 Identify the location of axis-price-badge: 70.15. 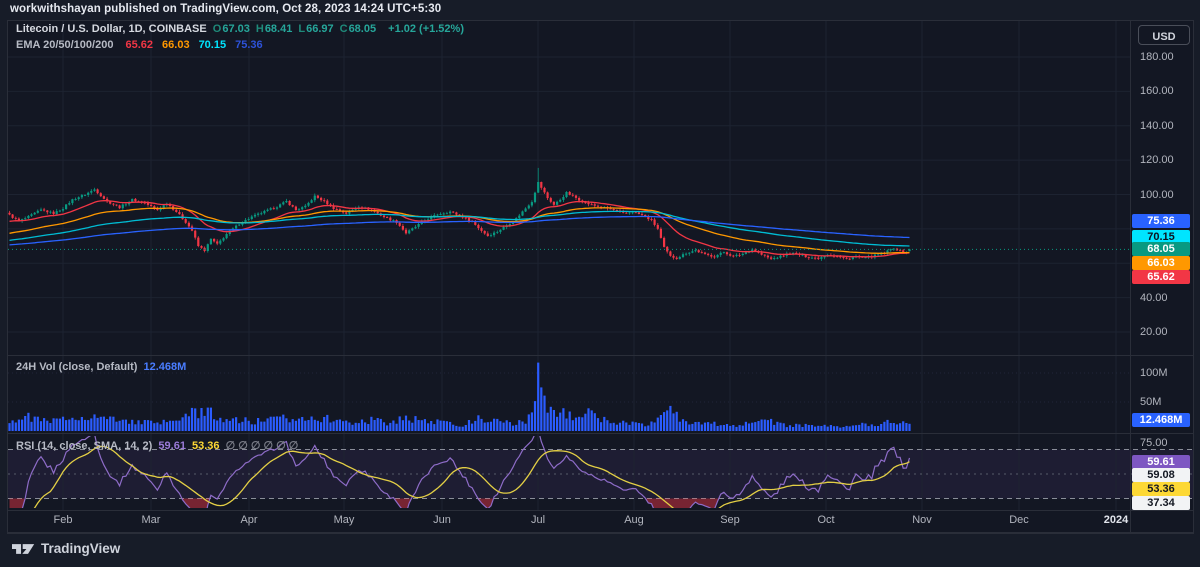
(1161, 237).